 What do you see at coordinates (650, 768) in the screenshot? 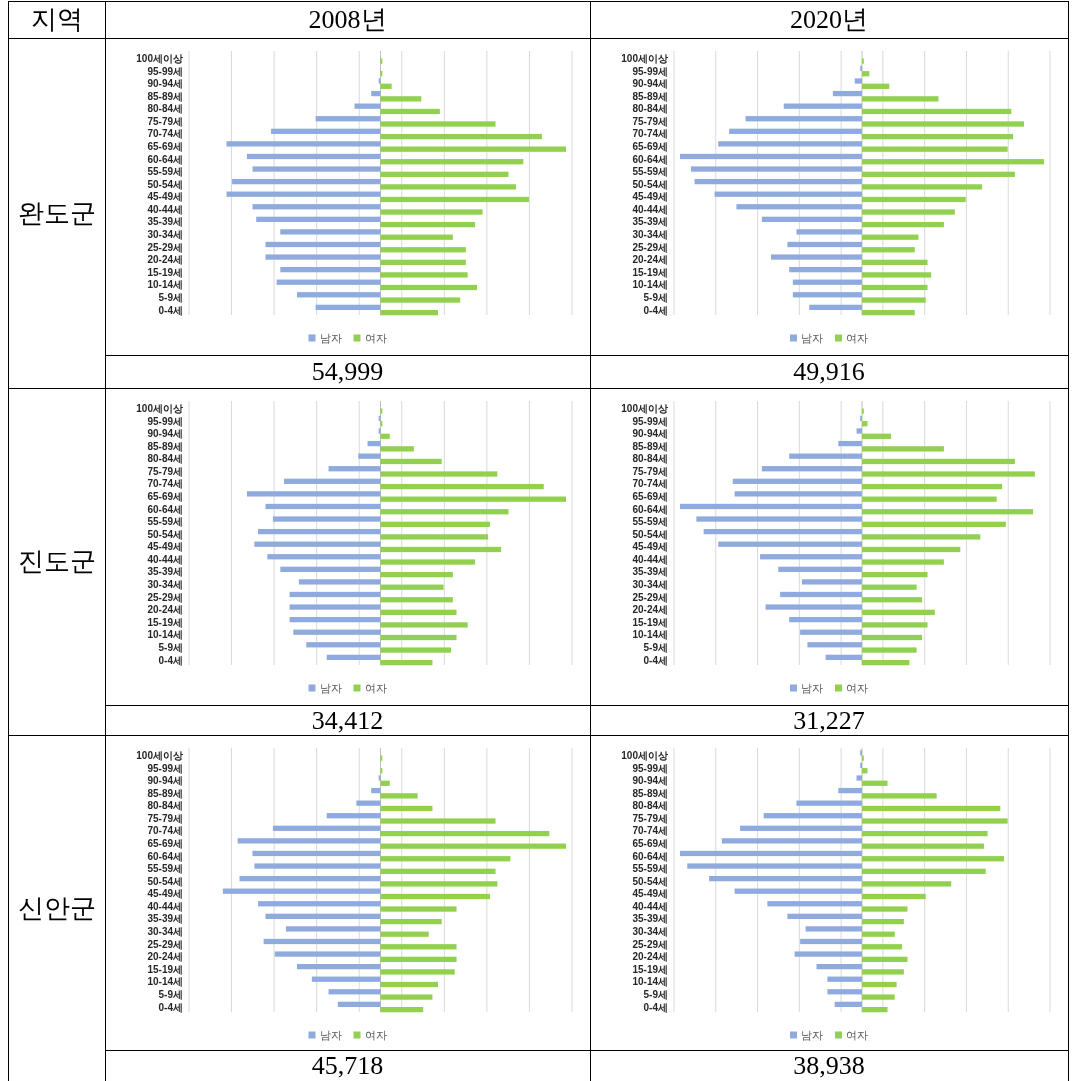
I see `y-tick-label: 95-99세` at bounding box center [650, 768].